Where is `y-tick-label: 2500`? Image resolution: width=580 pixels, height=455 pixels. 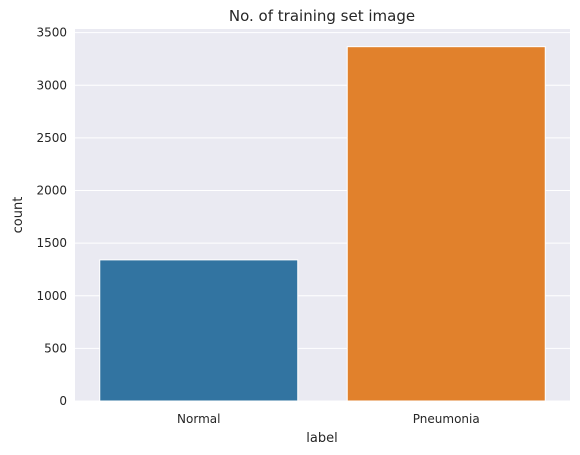
y-tick-label: 2500 is located at coordinates (51, 138).